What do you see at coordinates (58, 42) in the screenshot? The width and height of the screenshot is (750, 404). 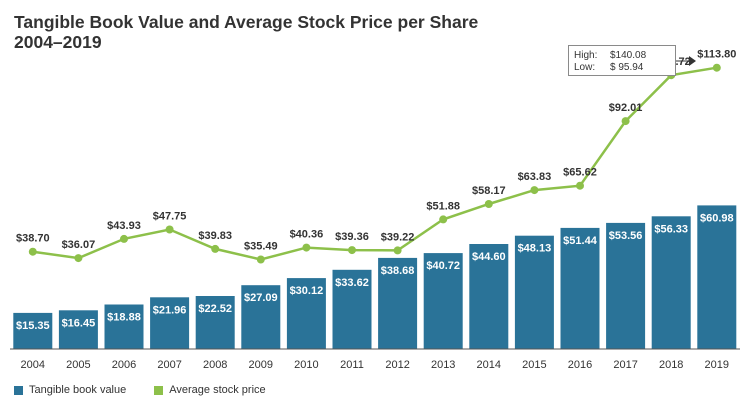 I see `chart-title-line2: 2004–2019` at bounding box center [58, 42].